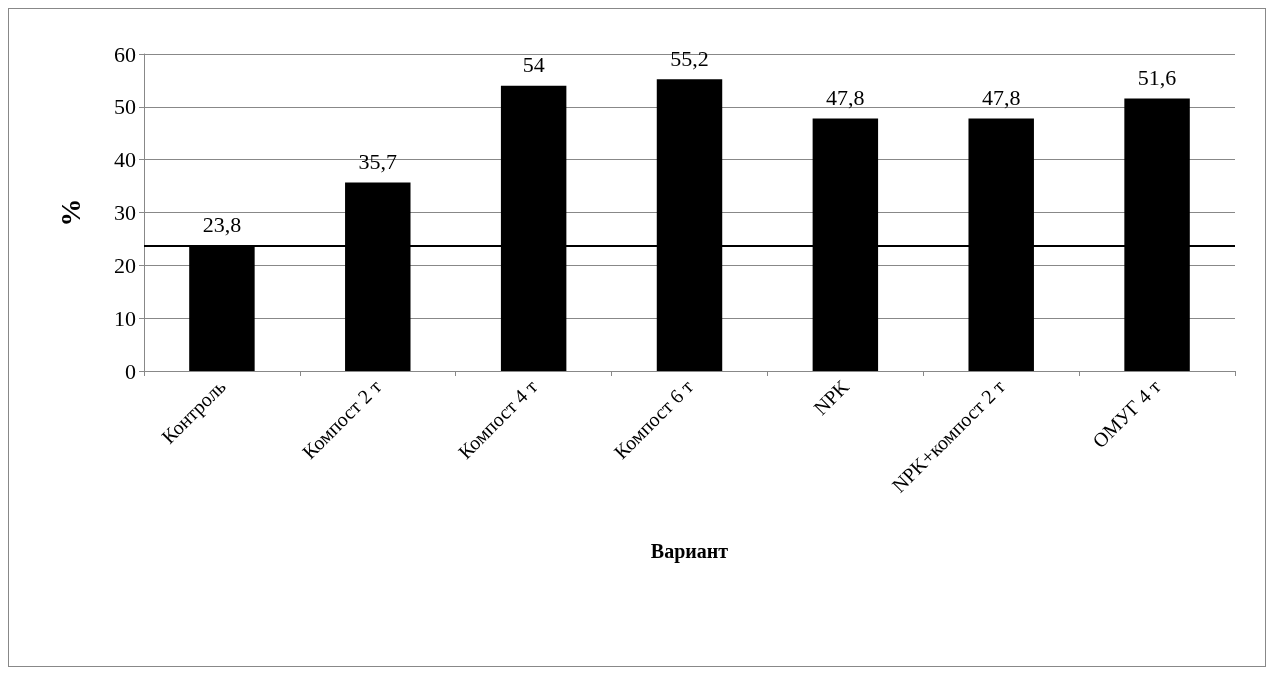  What do you see at coordinates (70, 212) in the screenshot?
I see `y-axis-title: %` at bounding box center [70, 212].